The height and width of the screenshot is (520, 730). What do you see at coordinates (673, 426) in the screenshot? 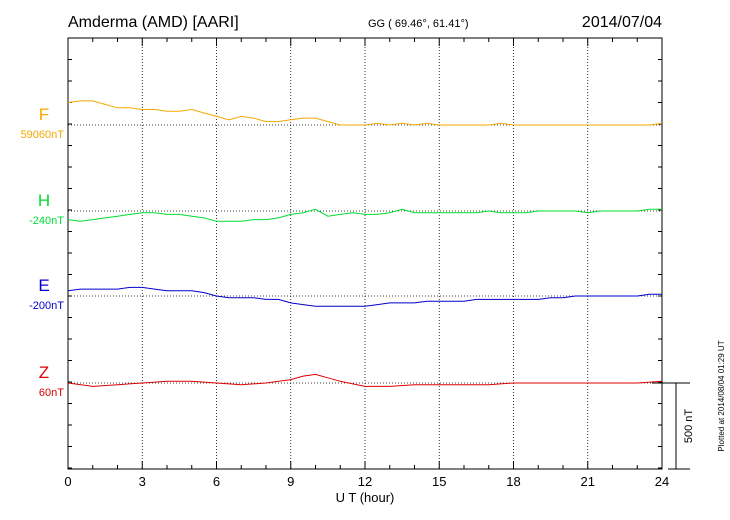
I see `scale-bar: 500 nT` at bounding box center [673, 426].